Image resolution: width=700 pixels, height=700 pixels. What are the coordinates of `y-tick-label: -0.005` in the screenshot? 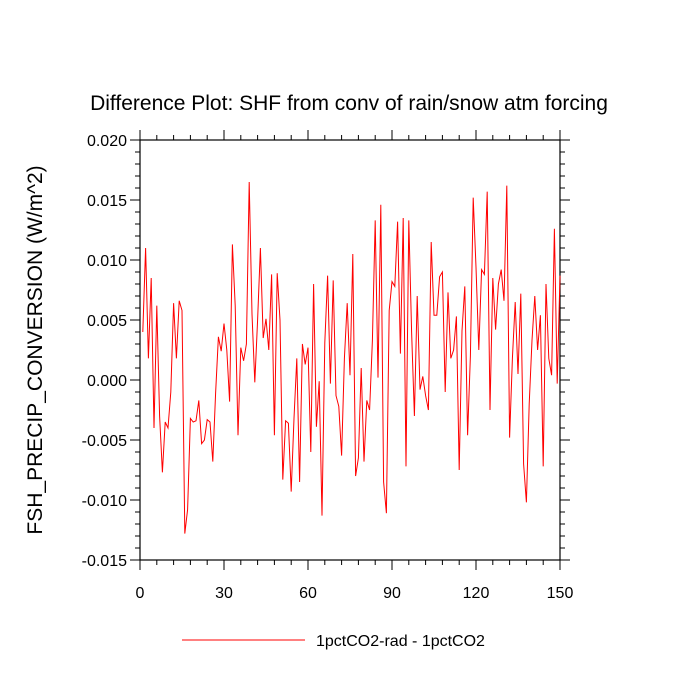 It's located at (104, 441).